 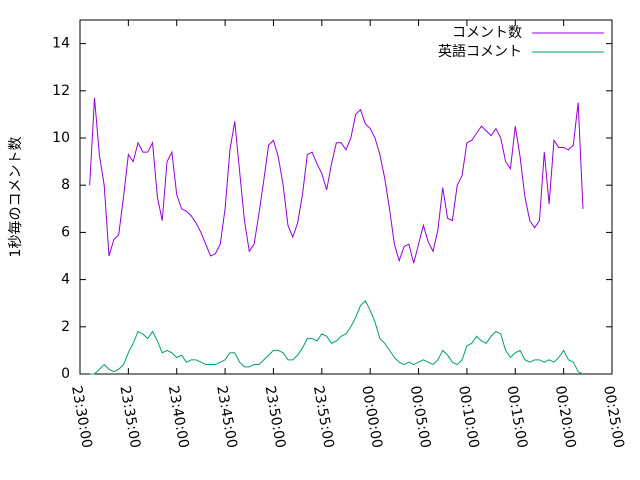 I want to click on y-tick-label: 4, so click(x=65, y=280).